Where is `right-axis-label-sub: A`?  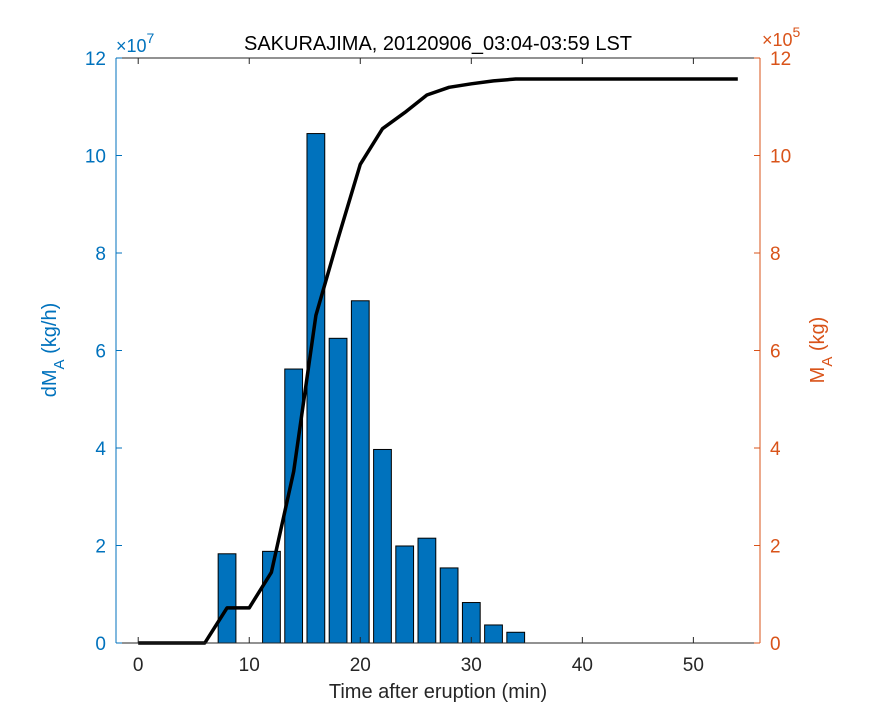
right-axis-label-sub: A is located at coordinates (827, 362).